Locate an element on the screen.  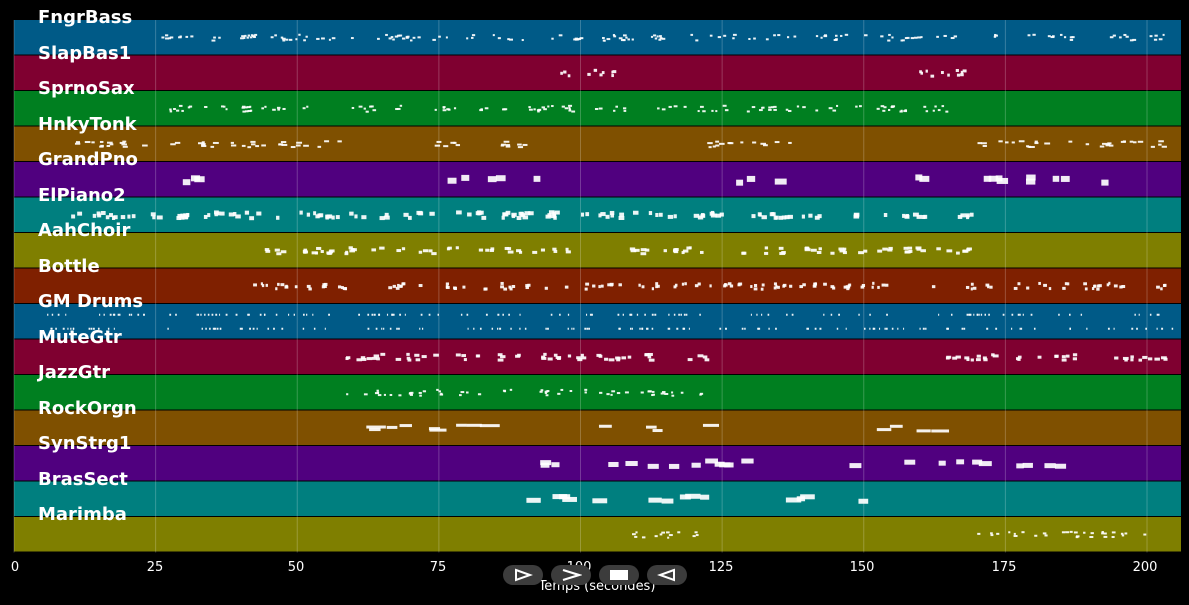
x-tick-label: 125 is located at coordinates (721, 567).